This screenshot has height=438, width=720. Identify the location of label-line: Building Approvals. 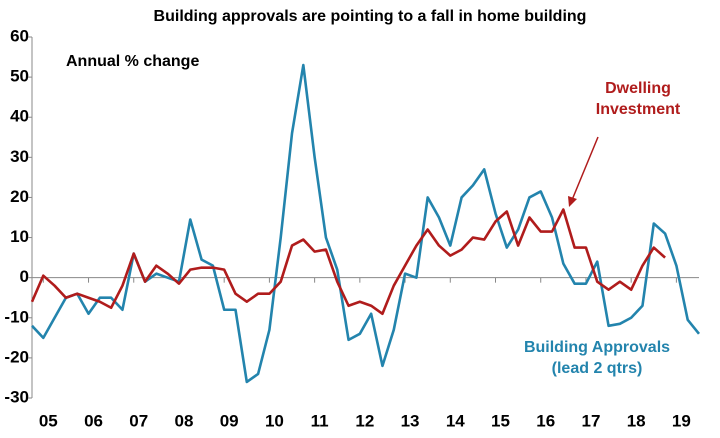
(597, 347).